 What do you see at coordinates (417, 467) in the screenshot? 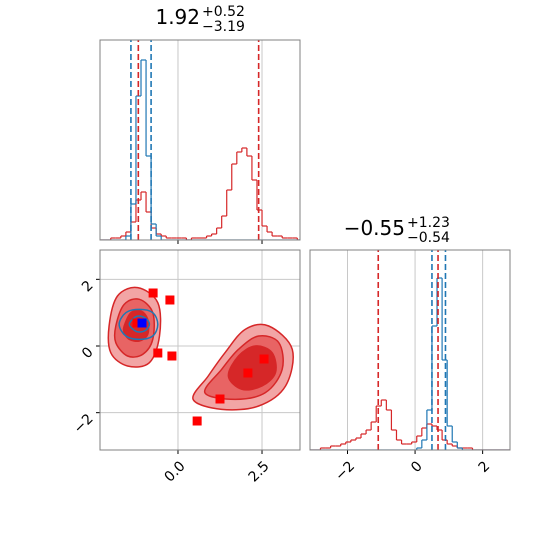
I see `x-tick-label: 0` at bounding box center [417, 467].